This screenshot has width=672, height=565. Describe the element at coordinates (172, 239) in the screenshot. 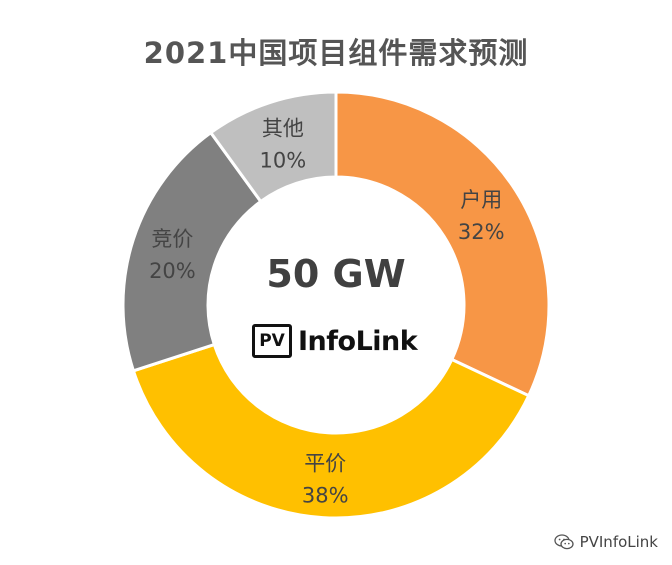

I see `slice-name-label: 竞价` at that location.